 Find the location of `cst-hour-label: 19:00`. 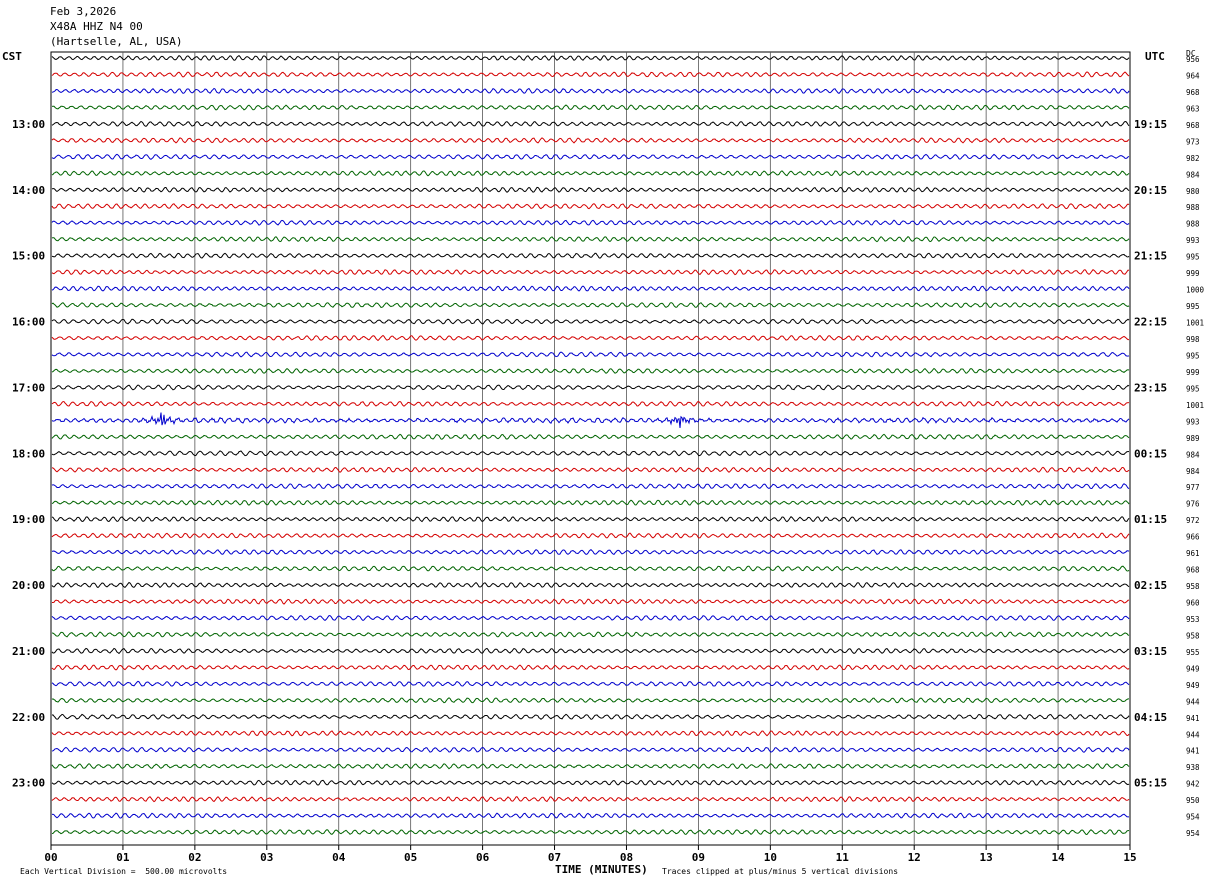

cst-hour-label: 19:00 is located at coordinates (28, 519).